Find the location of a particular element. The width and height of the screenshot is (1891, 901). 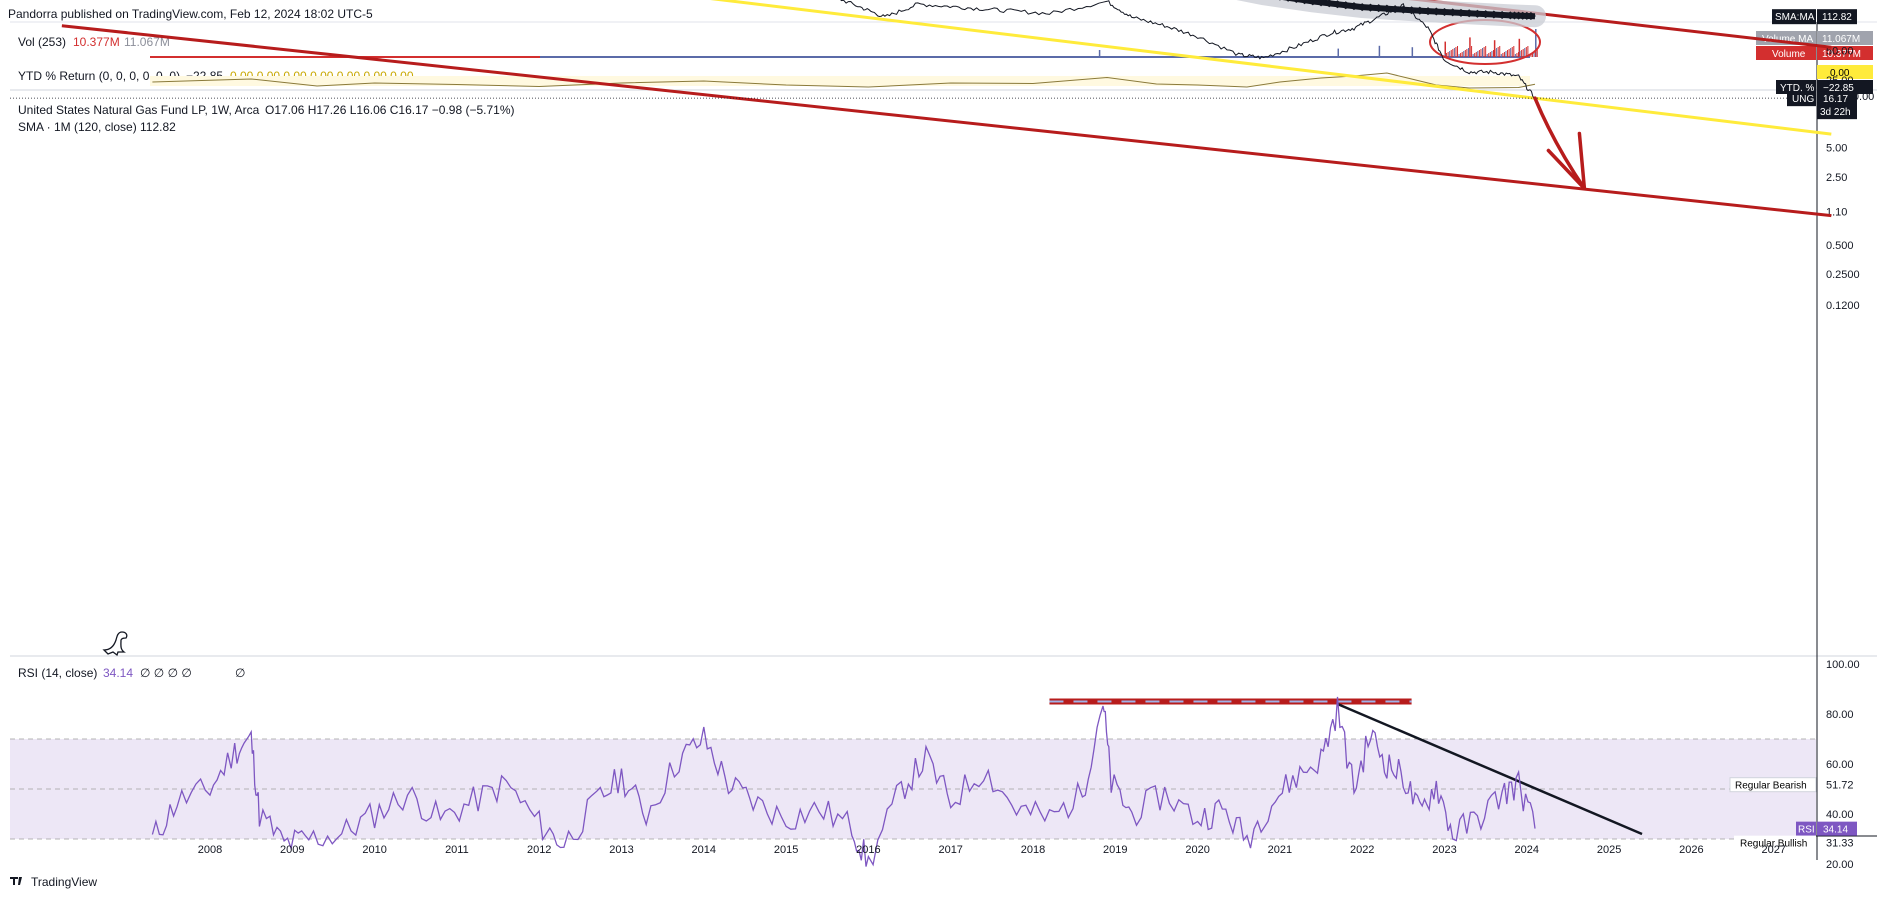

time-axis-label: 2026 is located at coordinates (1691, 850).